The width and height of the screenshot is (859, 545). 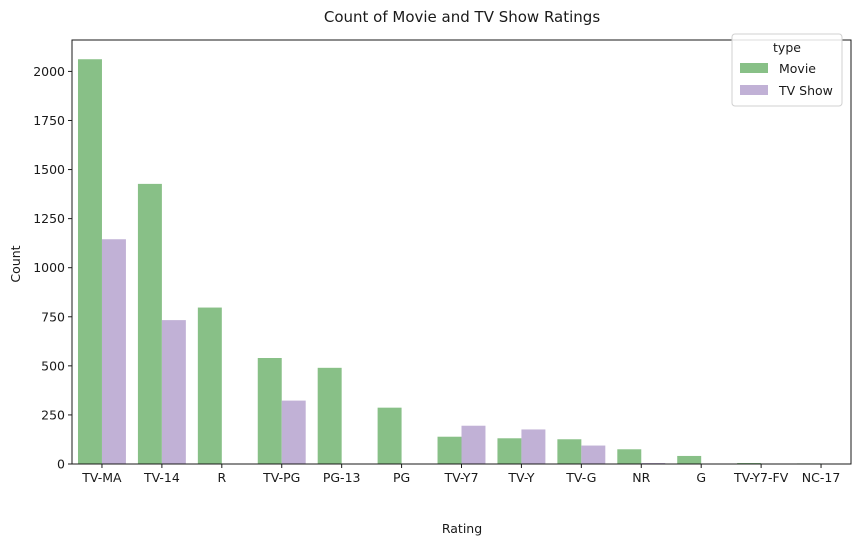 What do you see at coordinates (209, 385) in the screenshot?
I see `bar-movie-r` at bounding box center [209, 385].